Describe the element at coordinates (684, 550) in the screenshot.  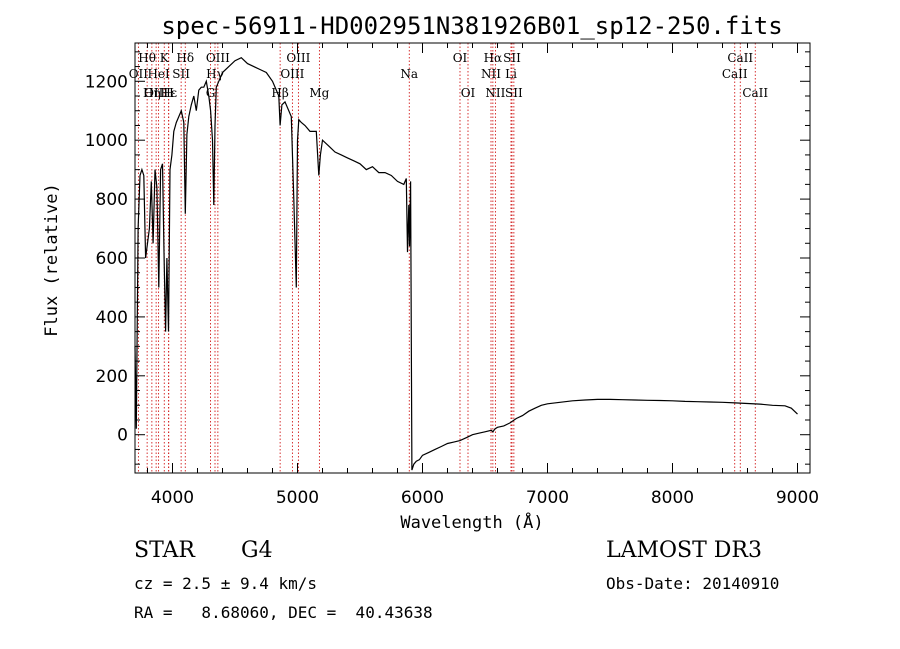
I see `survey-name: LAMOST DR3` at that location.